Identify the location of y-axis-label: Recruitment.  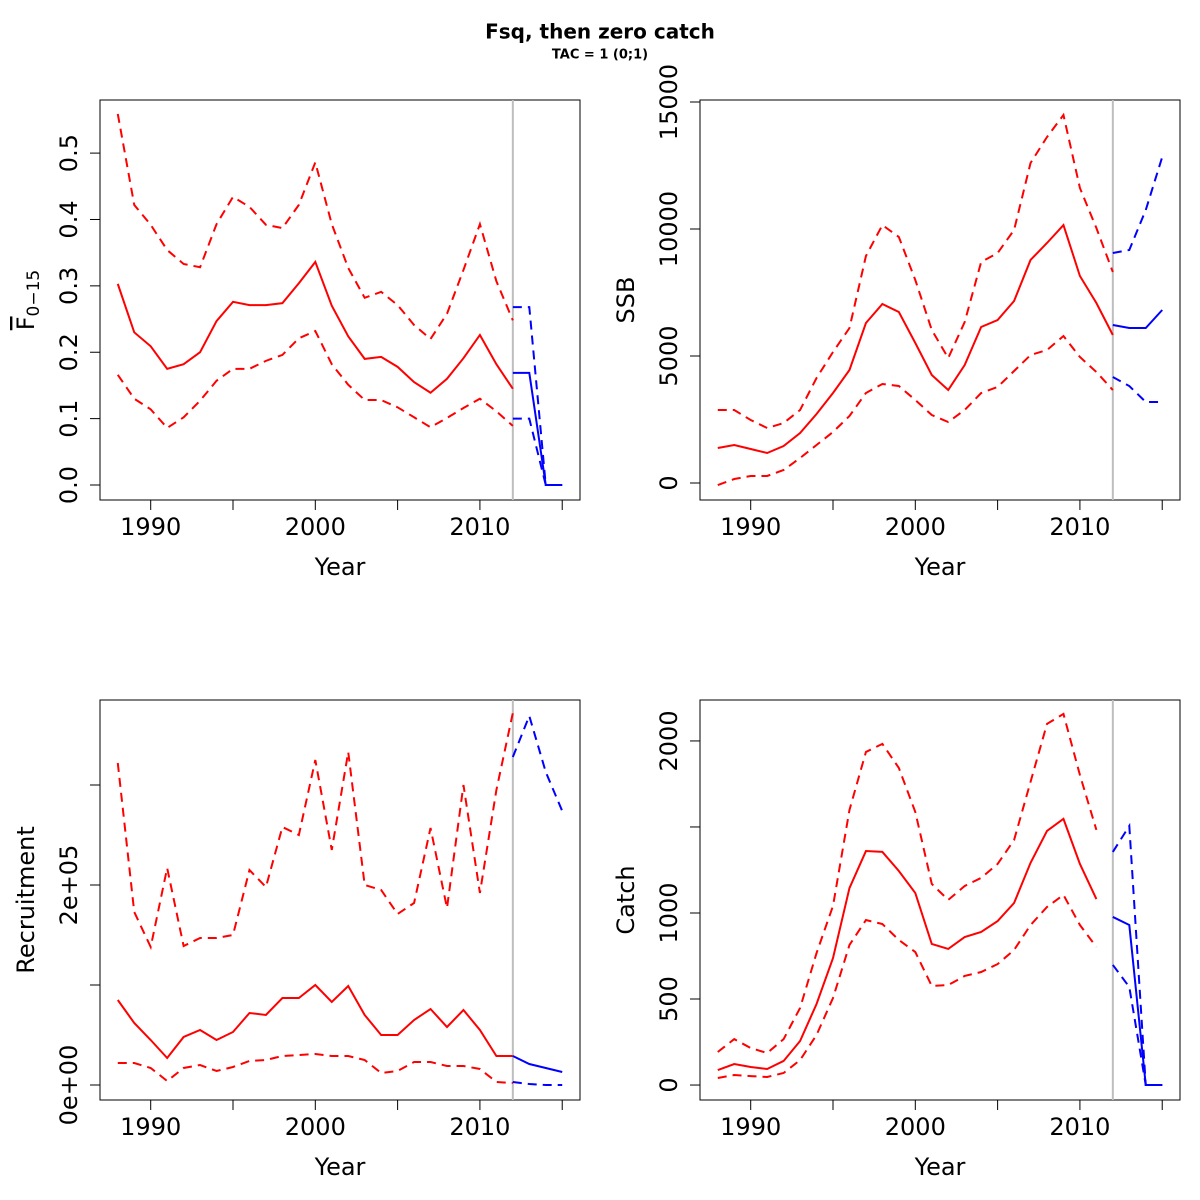
(26, 899).